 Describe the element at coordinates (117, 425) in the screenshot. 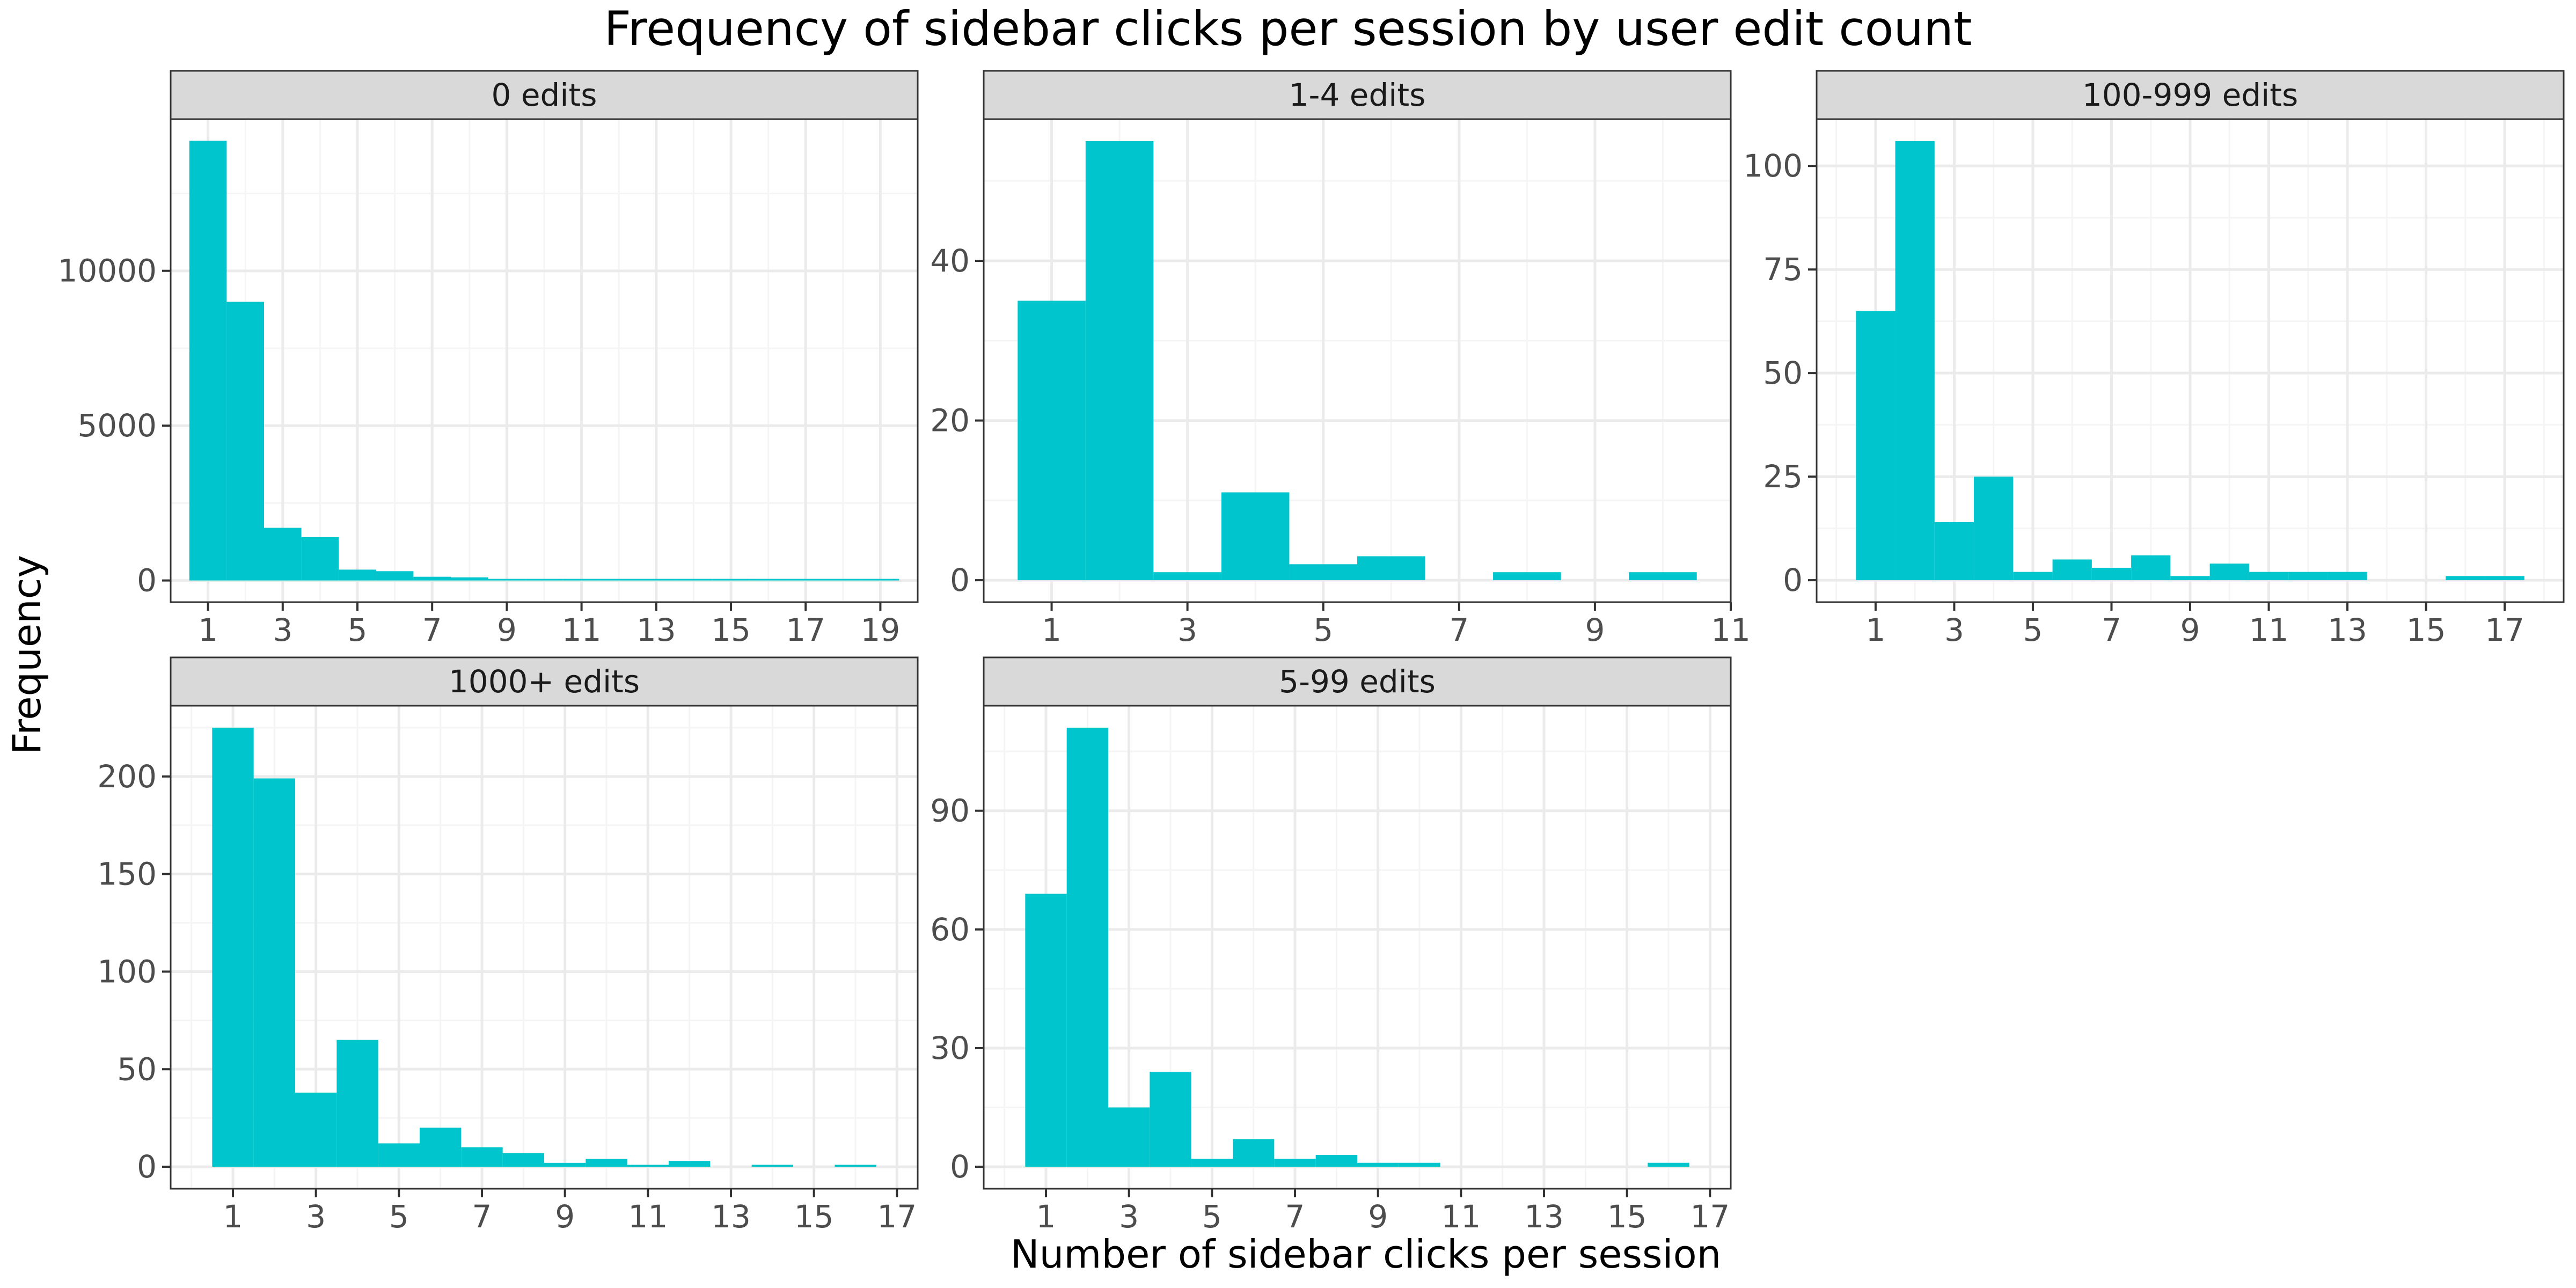

I see `y-tick-label: 5000` at that location.